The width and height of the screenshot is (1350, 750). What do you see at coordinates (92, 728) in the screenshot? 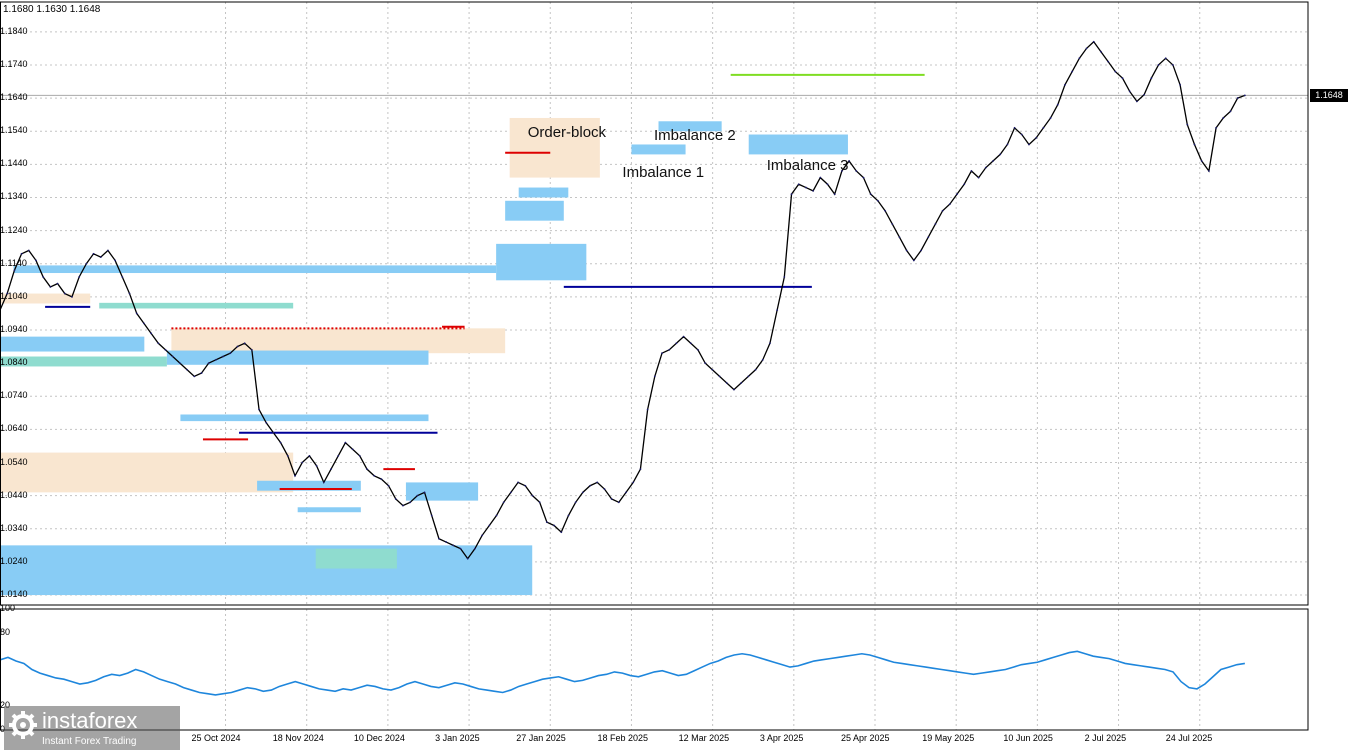
I see `brand-logo: instaforex Instant Forex Trading` at bounding box center [92, 728].